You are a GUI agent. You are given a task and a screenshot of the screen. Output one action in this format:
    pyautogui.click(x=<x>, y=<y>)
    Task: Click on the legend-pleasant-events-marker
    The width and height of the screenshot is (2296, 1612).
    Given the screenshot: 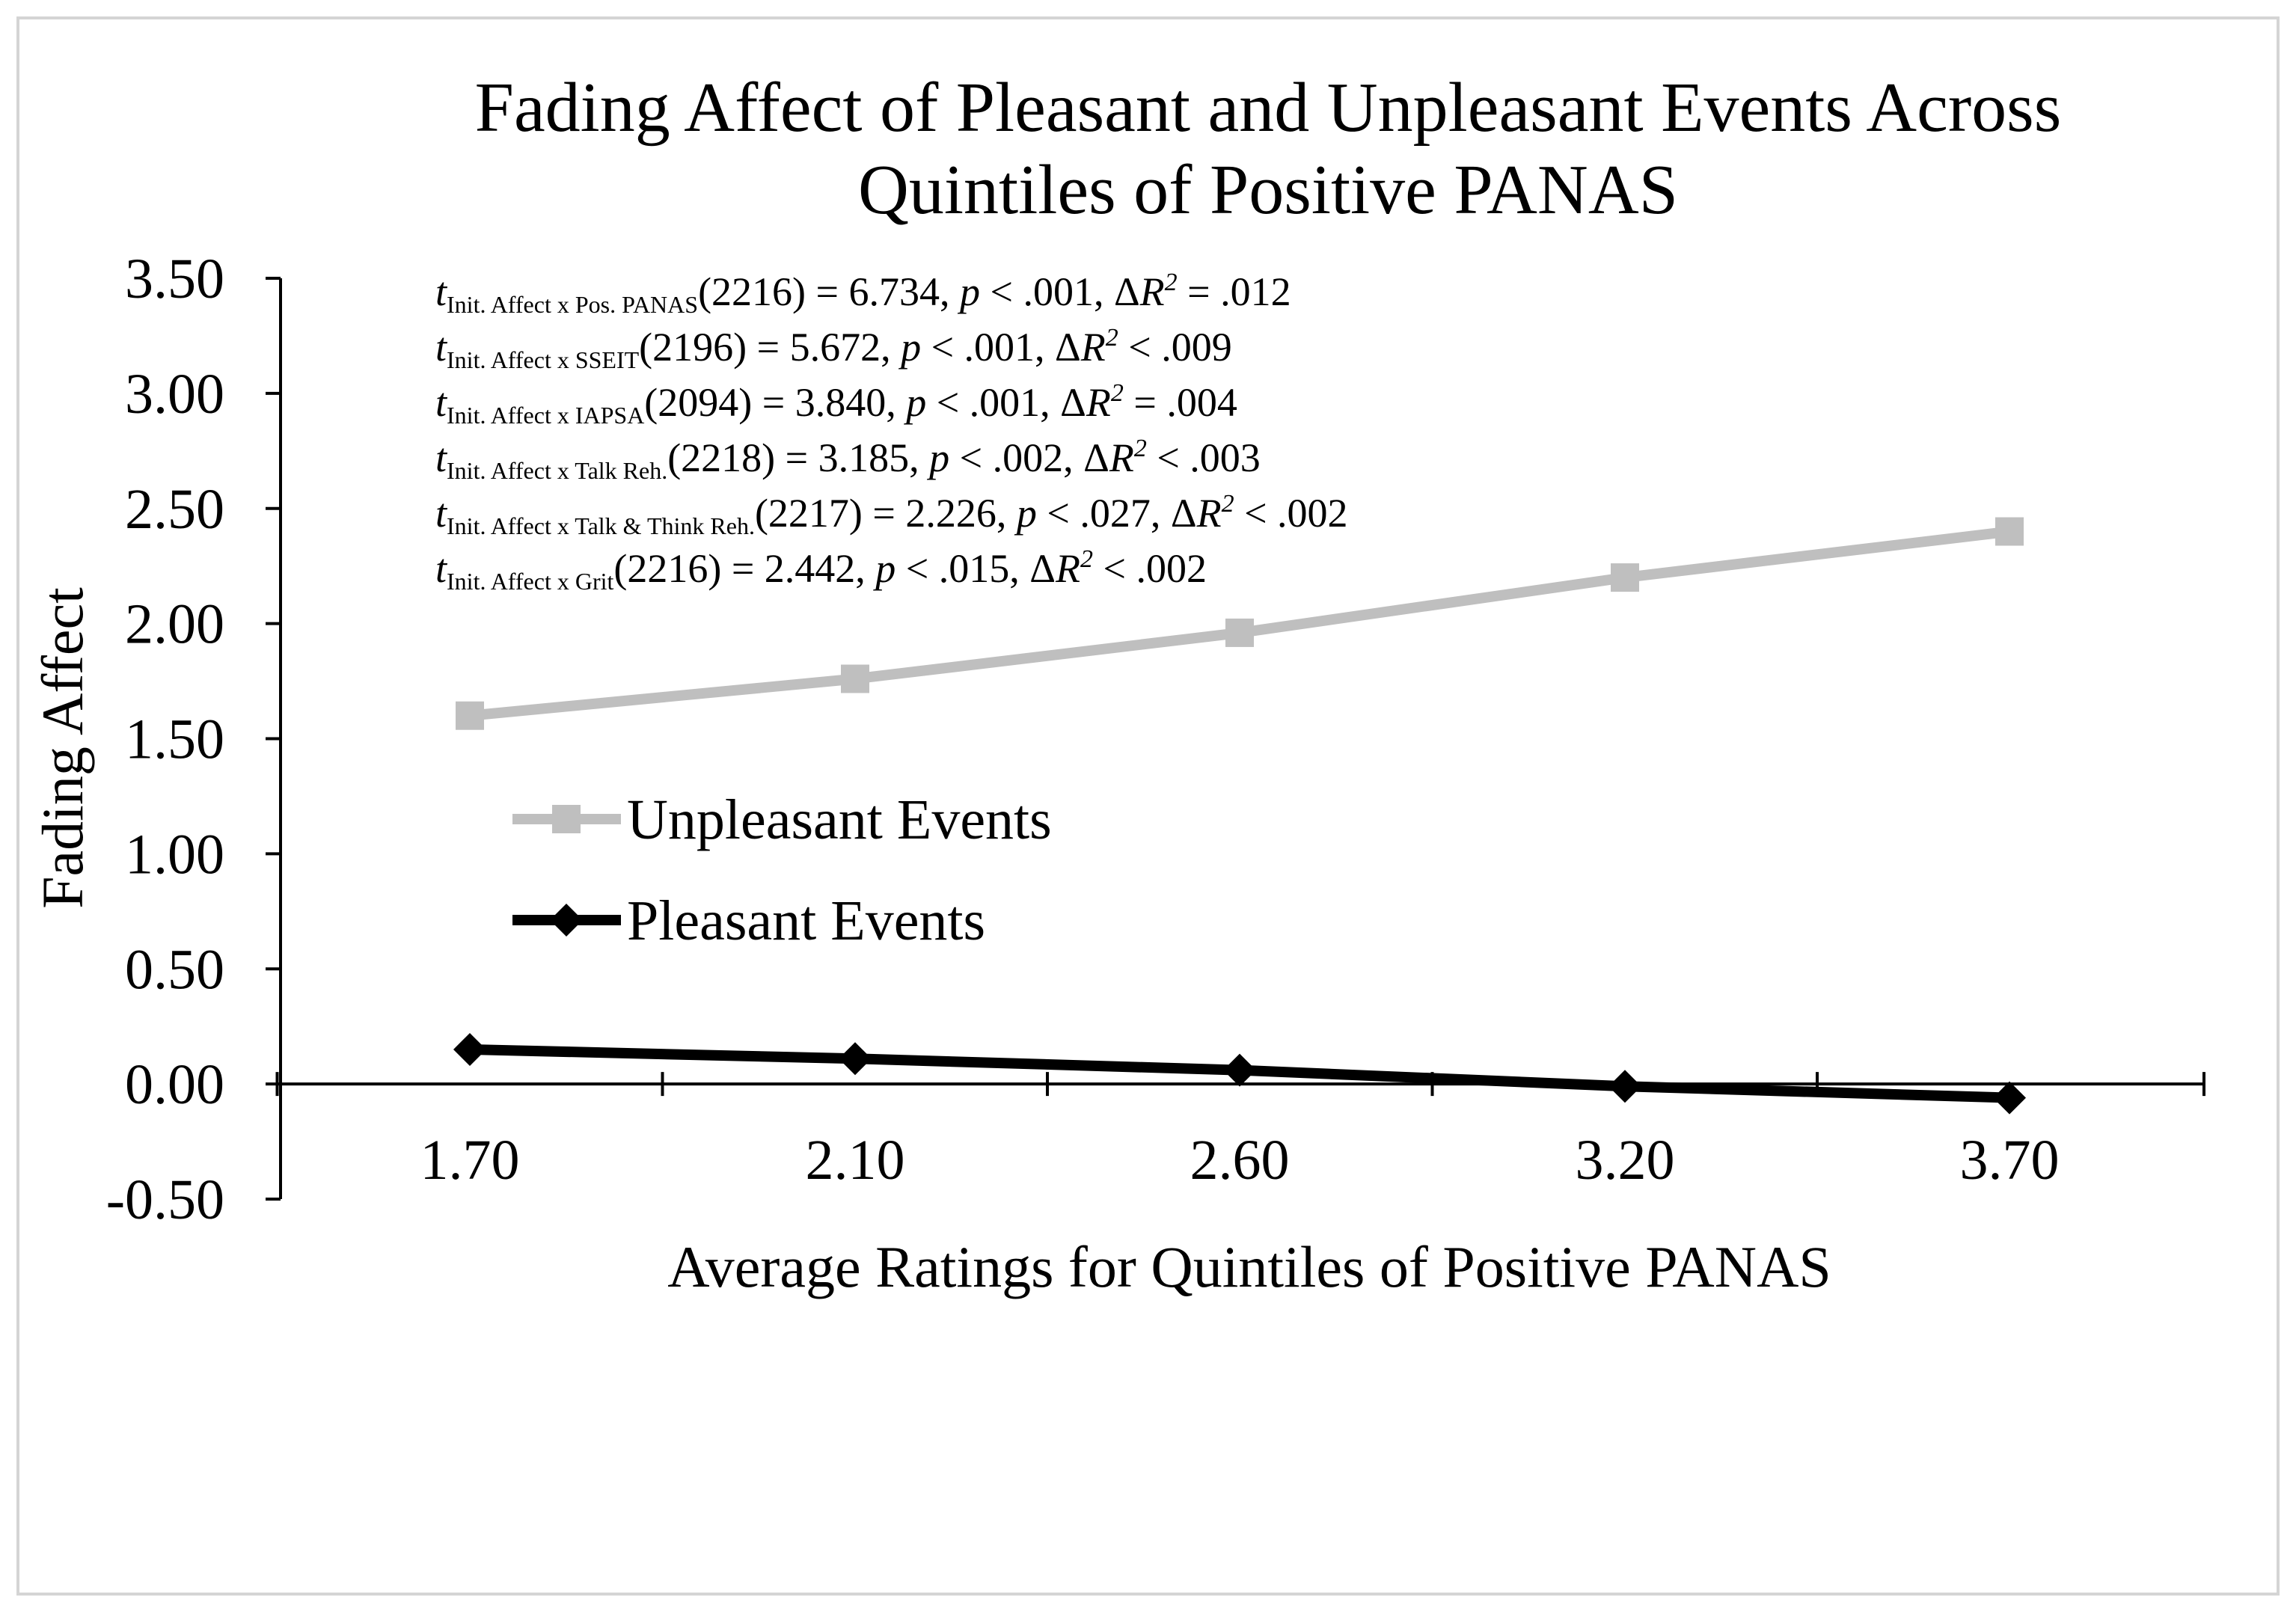 What is the action you would take?
    pyautogui.click(x=566, y=920)
    